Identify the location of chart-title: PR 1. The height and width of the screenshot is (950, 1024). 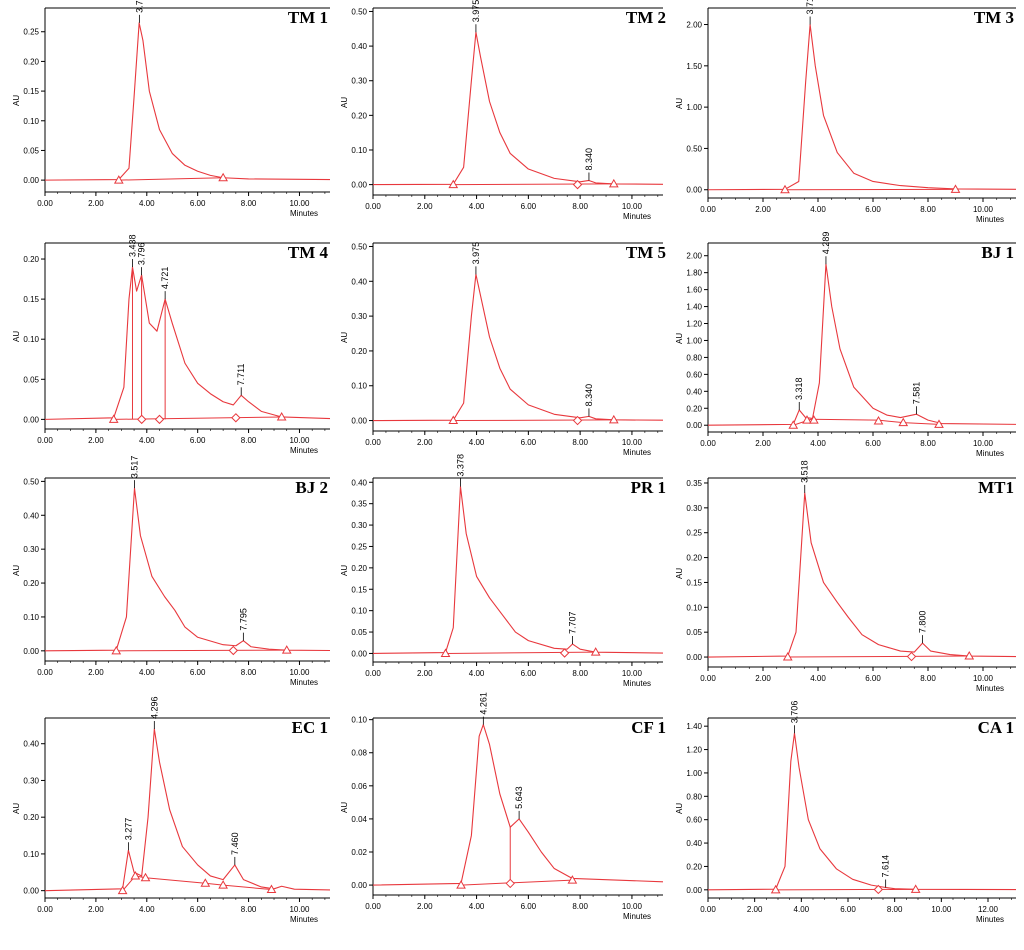
(648, 487).